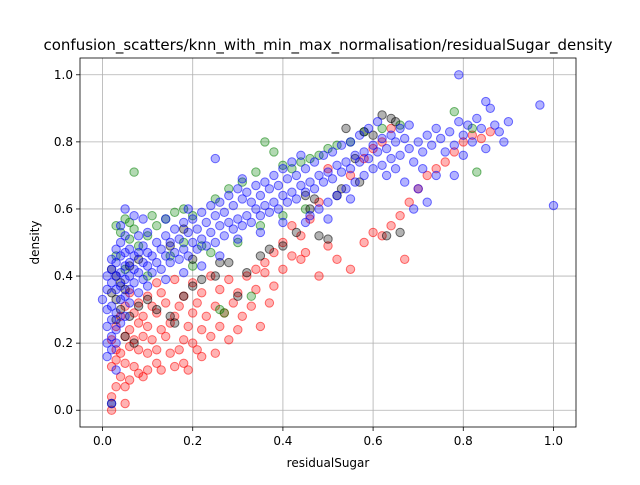 Image resolution: width=640 pixels, height=485 pixels. Describe the element at coordinates (328, 463) in the screenshot. I see `x-axis-label: residualSugar` at that location.